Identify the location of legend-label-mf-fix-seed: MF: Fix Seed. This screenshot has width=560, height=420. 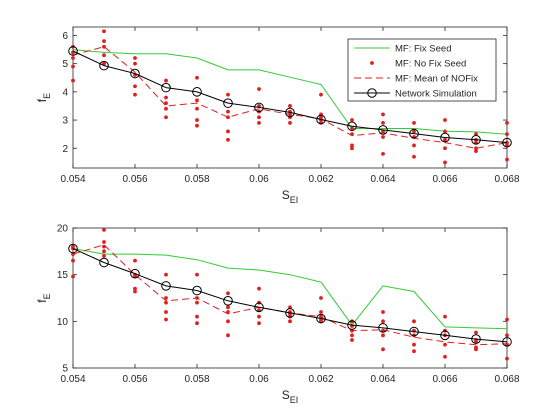
(423, 49).